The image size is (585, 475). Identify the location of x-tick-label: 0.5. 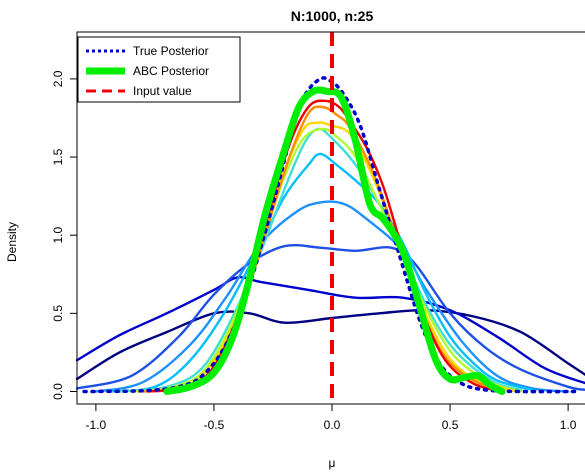
(450, 425).